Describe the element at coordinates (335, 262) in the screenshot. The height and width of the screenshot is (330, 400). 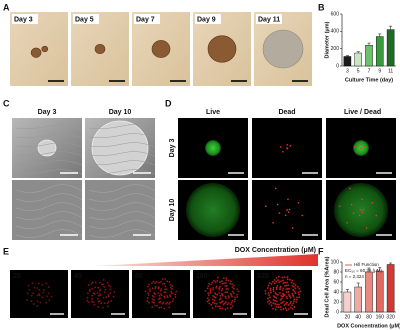
I see `y-tick-label: 100` at that location.